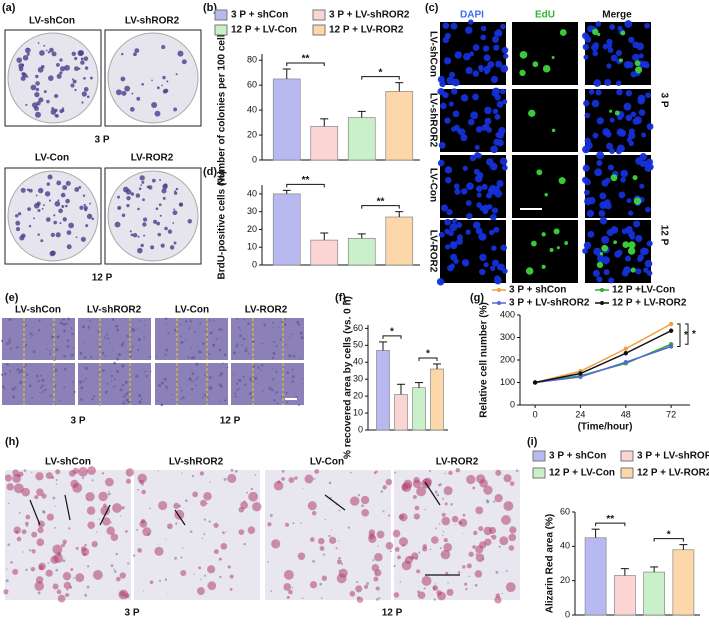 The height and width of the screenshot is (626, 709). What do you see at coordinates (152, 21) in the screenshot?
I see `image-label: LV-shROR2` at bounding box center [152, 21].